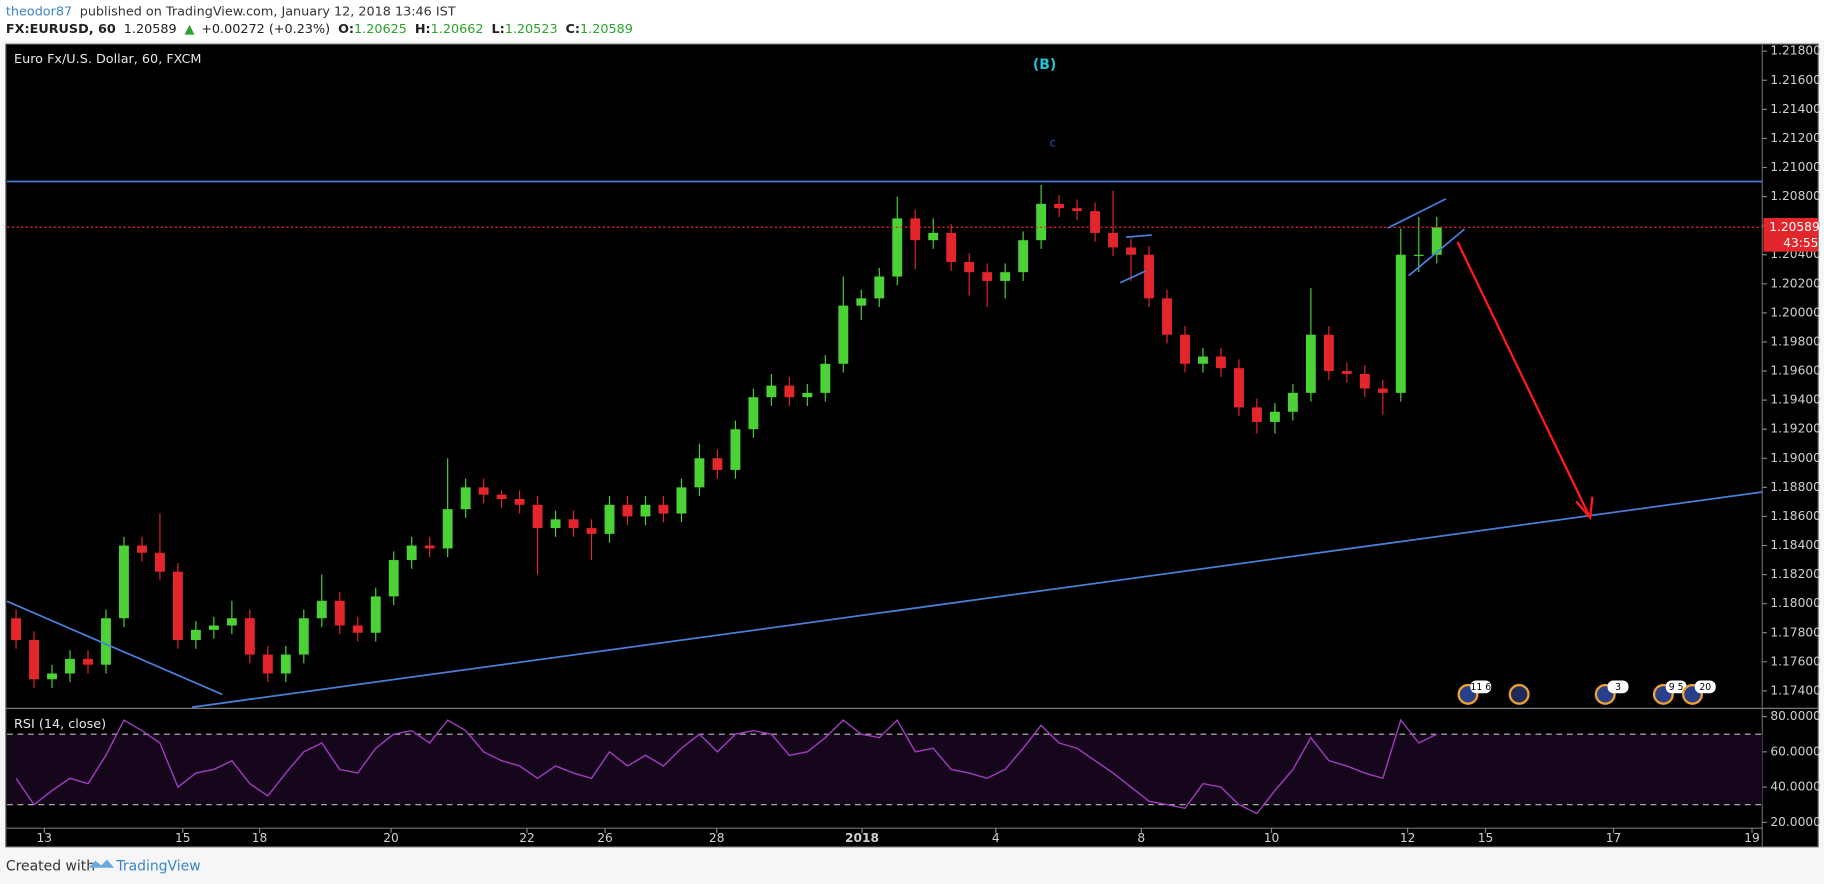 Image resolution: width=1824 pixels, height=884 pixels. I want to click on chart-title: Euro Fx/U.S. Dollar, 60, FXCM, so click(107, 59).